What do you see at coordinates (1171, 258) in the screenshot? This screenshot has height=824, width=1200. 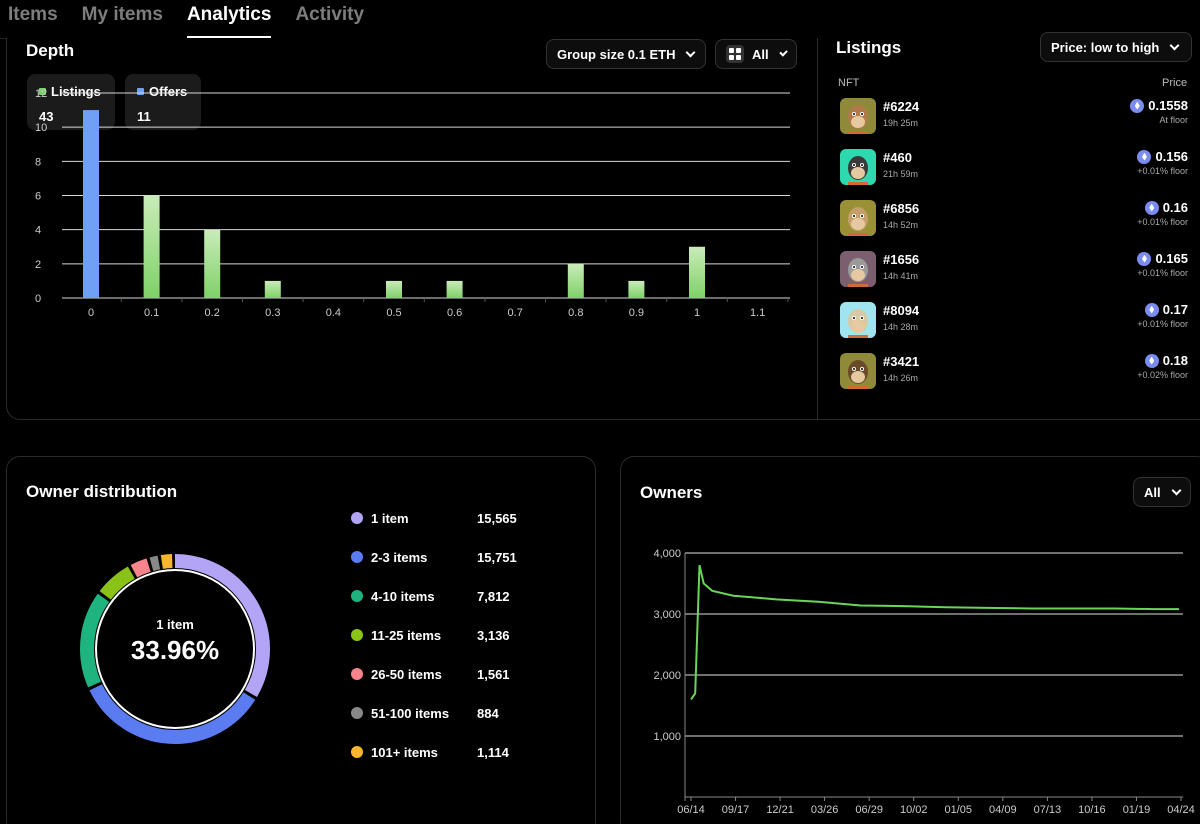 I see `price-value: 0.165` at bounding box center [1171, 258].